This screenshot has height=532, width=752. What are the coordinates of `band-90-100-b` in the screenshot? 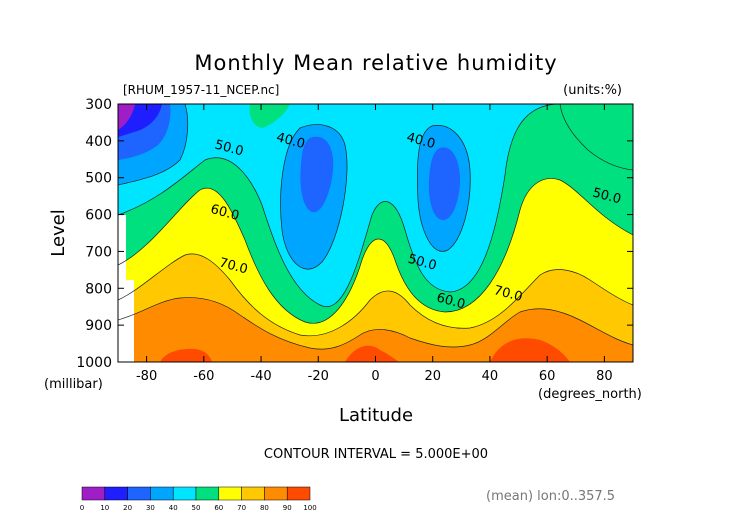 It's located at (372, 353).